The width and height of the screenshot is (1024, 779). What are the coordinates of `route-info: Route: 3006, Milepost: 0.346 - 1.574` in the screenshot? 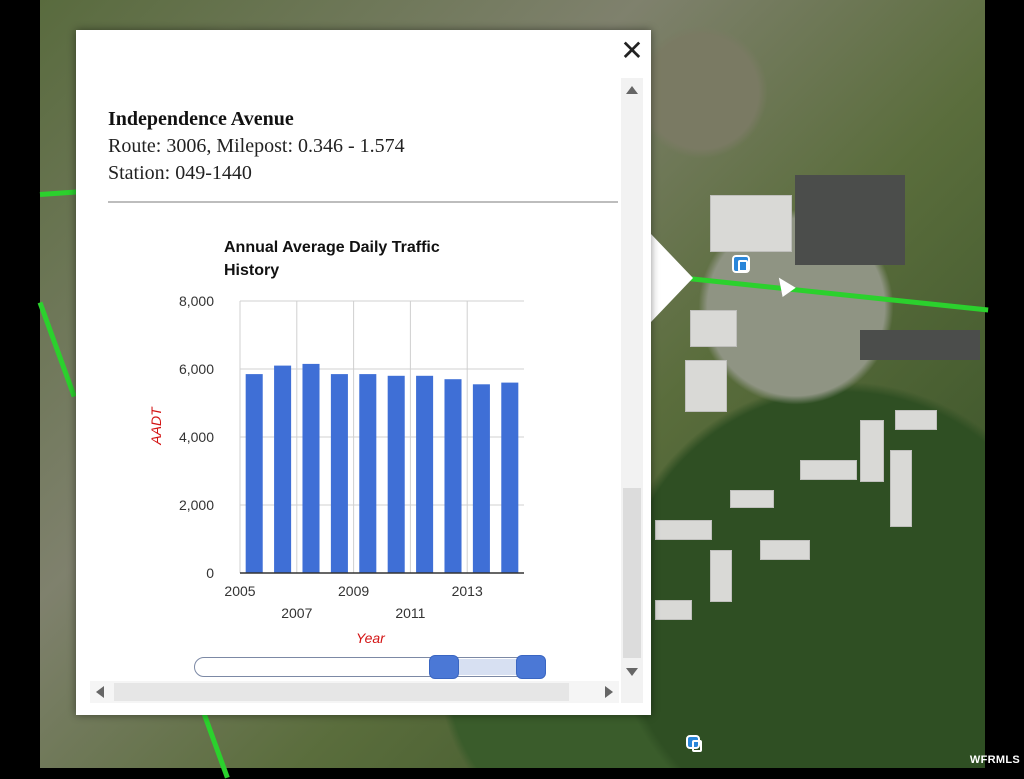 It's located at (256, 146).